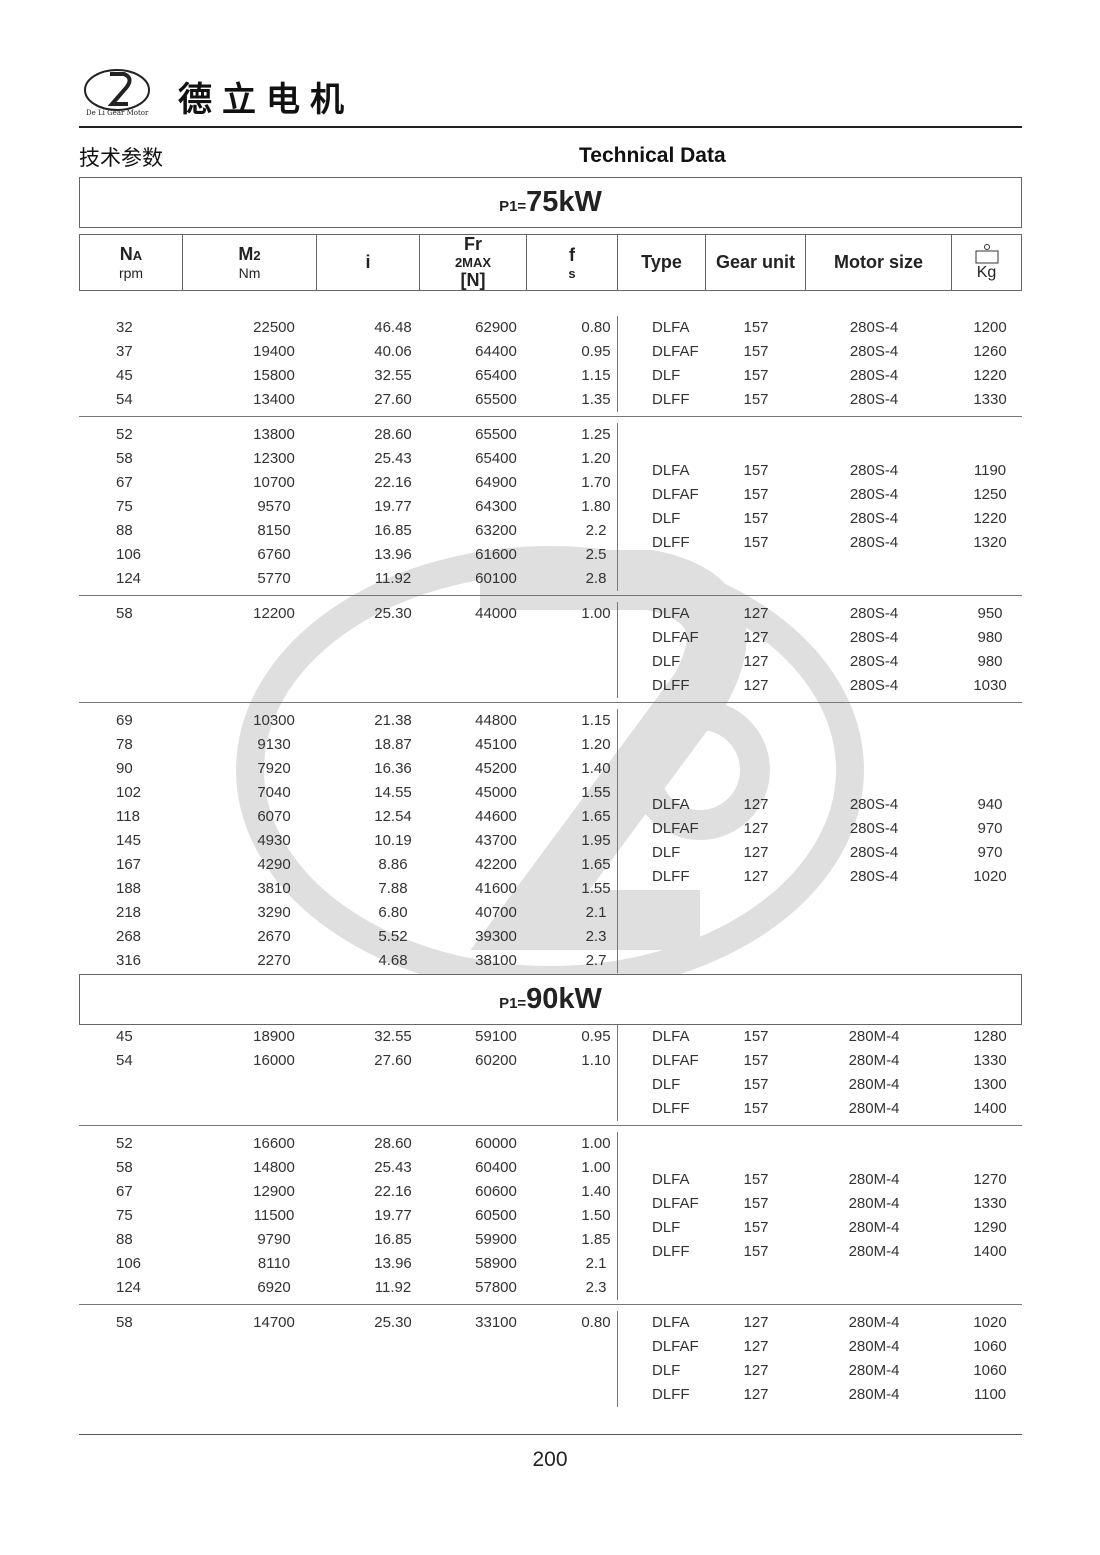 The width and height of the screenshot is (1100, 1555). What do you see at coordinates (596, 936) in the screenshot?
I see `cell-service-factor: 2.3` at bounding box center [596, 936].